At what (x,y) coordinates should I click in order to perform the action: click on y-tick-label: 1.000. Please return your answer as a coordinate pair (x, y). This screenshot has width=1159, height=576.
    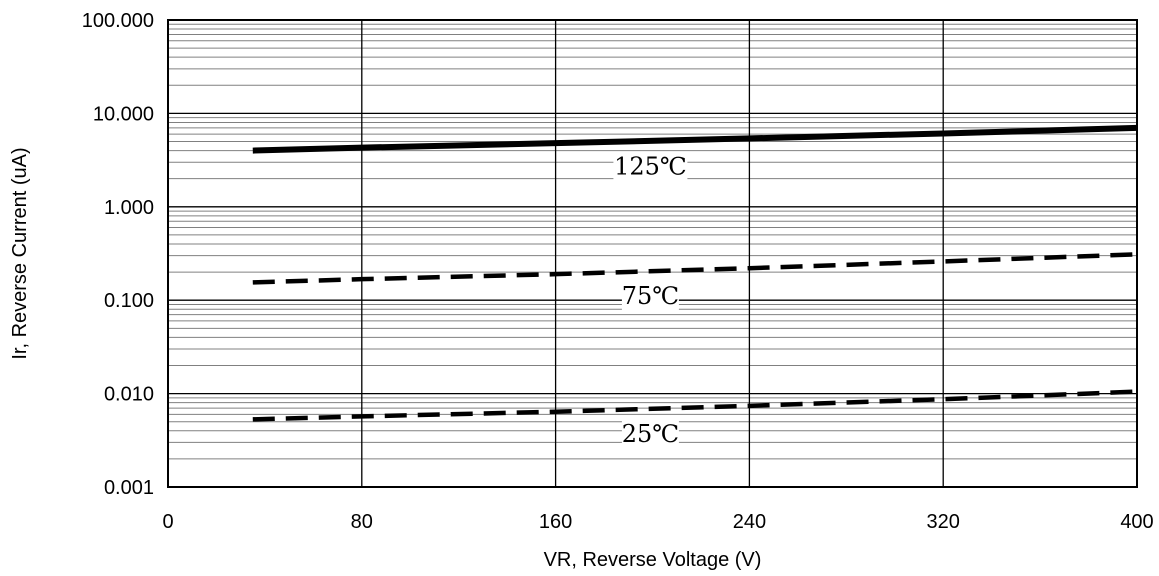
    Looking at the image, I should click on (129, 208).